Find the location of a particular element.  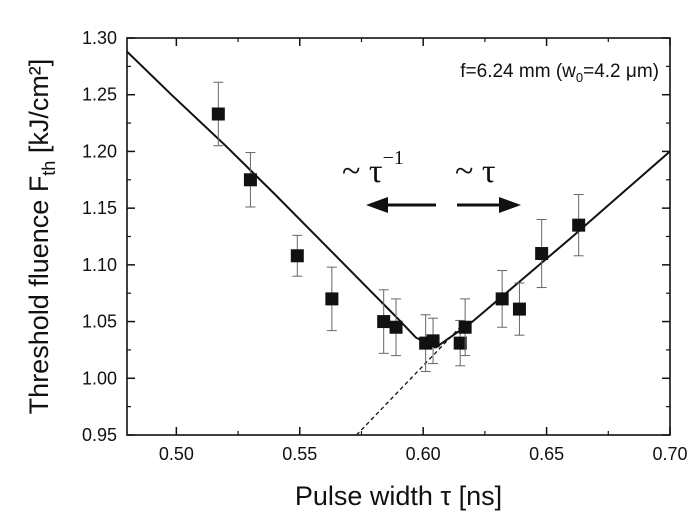

annotation-subscript: 0 is located at coordinates (579, 77).